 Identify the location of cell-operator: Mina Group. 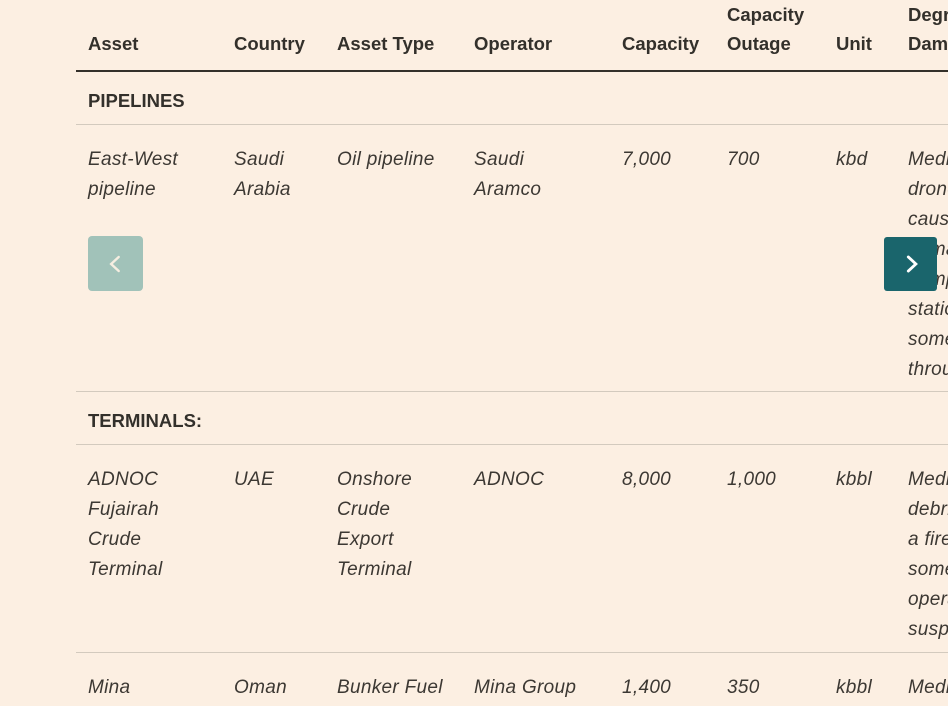
(525, 687).